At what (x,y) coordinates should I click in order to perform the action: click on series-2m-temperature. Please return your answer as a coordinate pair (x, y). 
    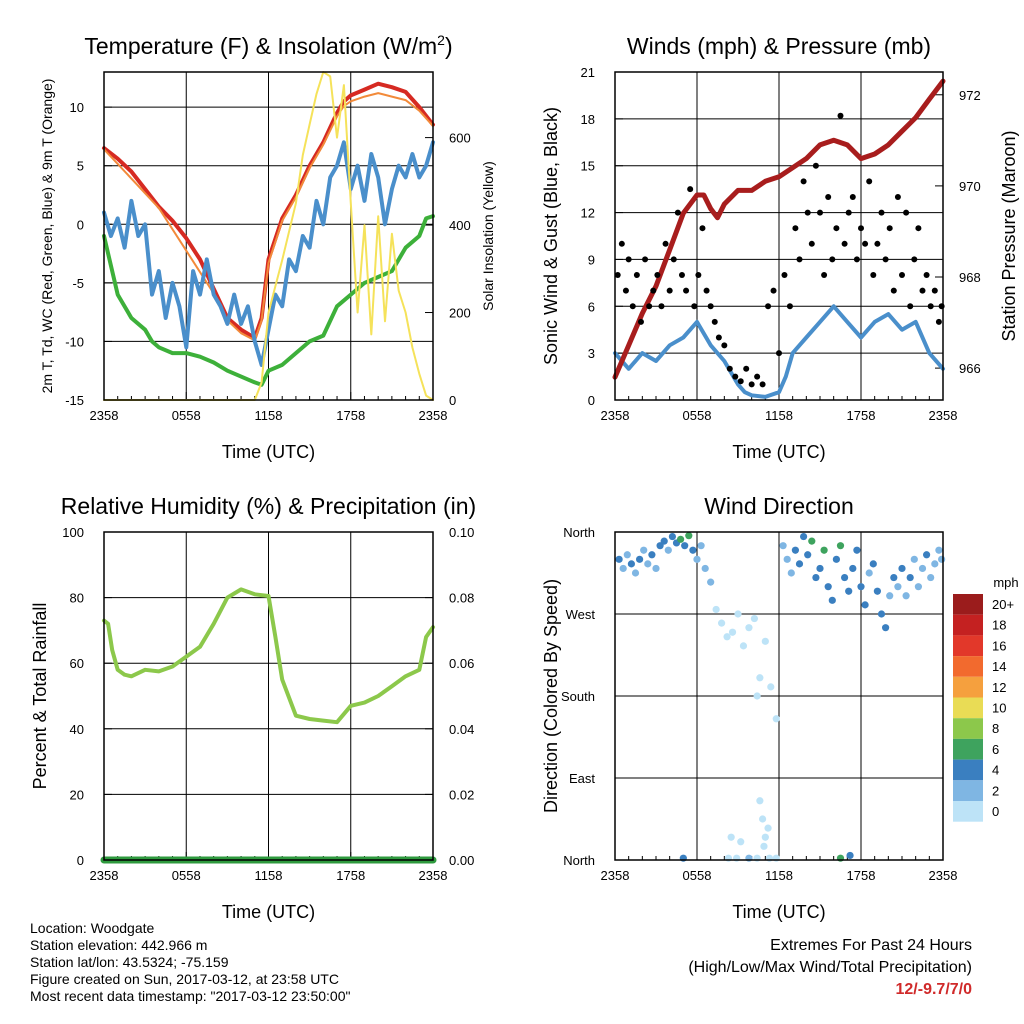
    Looking at the image, I should click on (268, 210).